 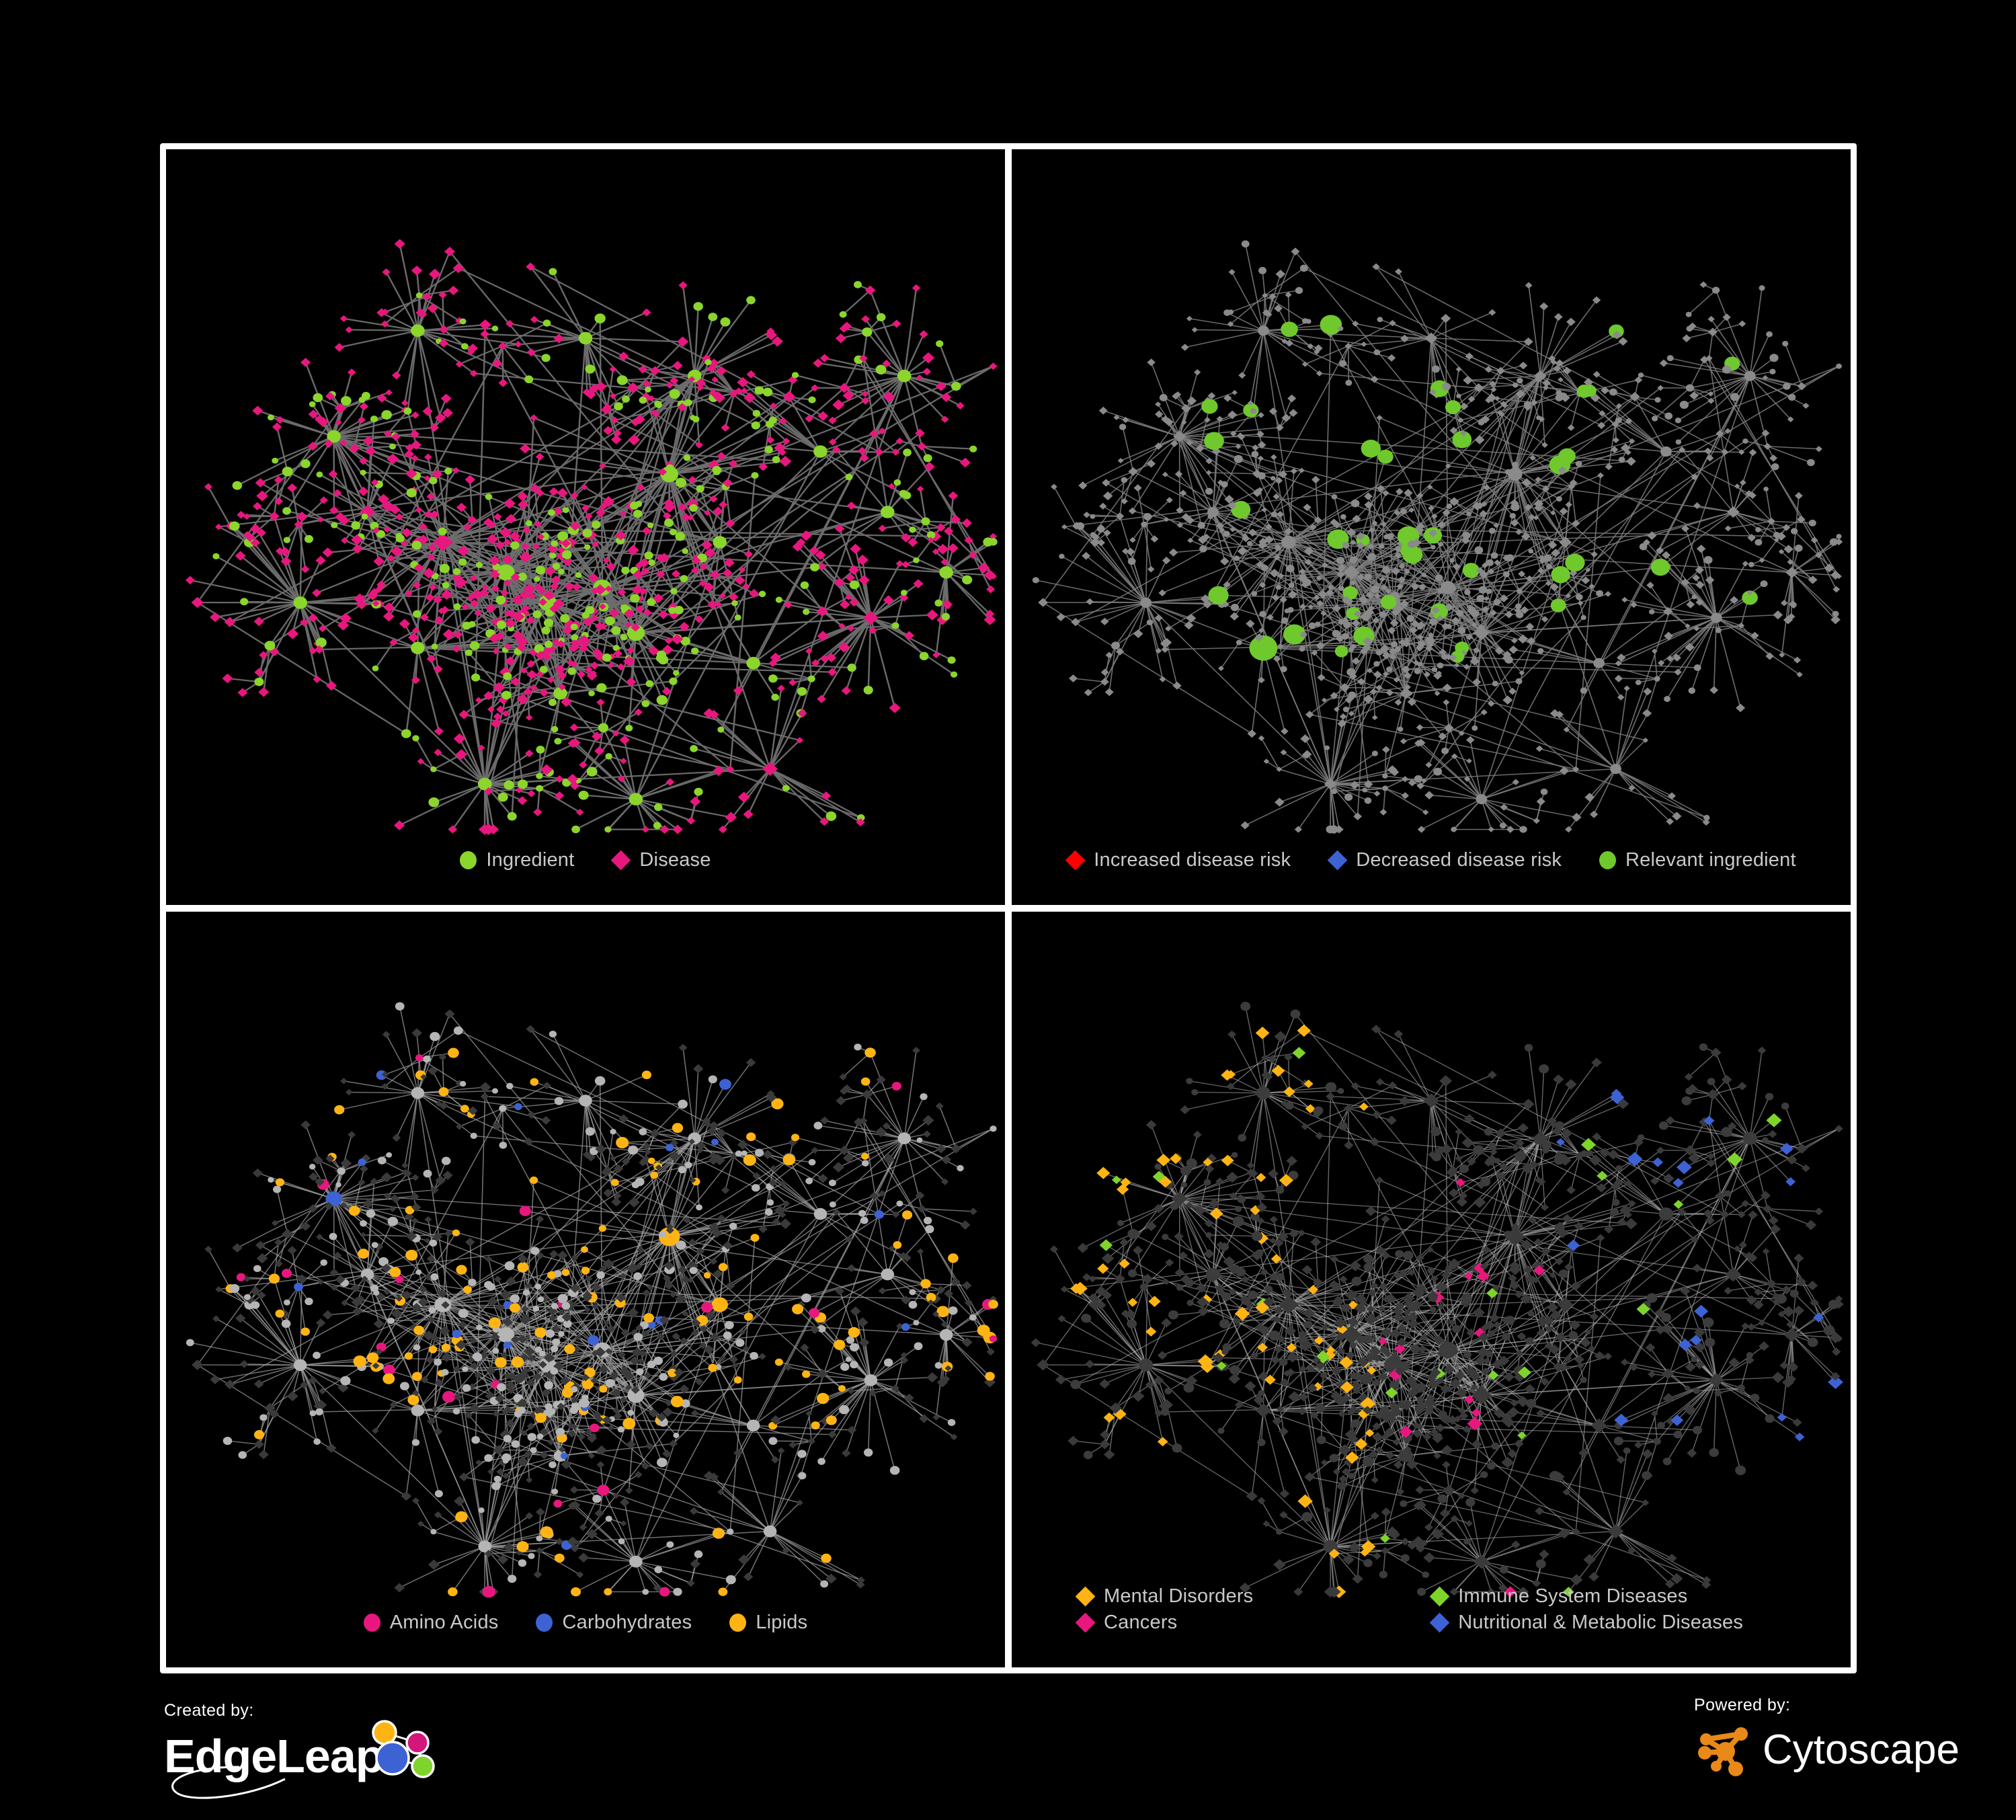 I want to click on legend-item-mental-disorders: Mental Disorders, so click(x=1234, y=1596).